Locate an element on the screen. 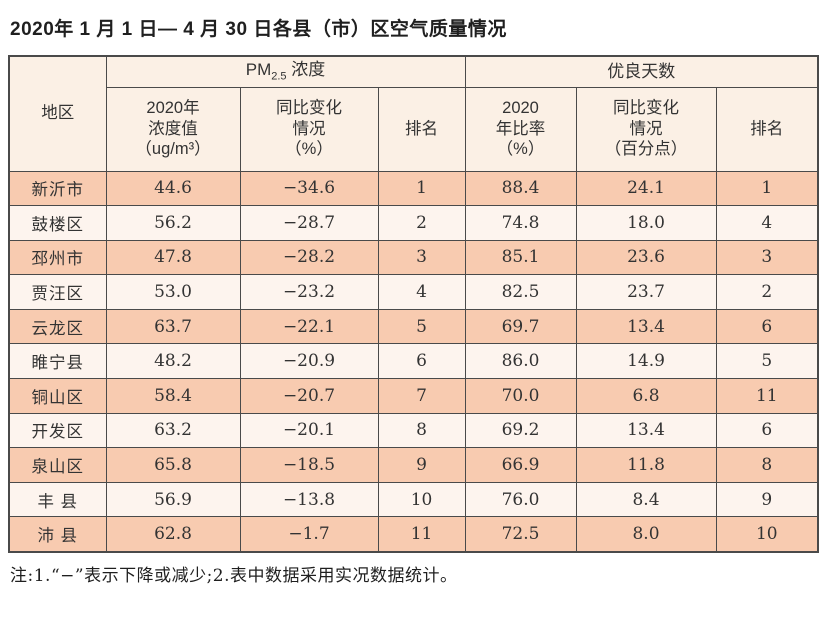 The height and width of the screenshot is (620, 825). table-row: 泉山区 65.8 −18.5 9 66.9 11.8 8 is located at coordinates (413, 465).